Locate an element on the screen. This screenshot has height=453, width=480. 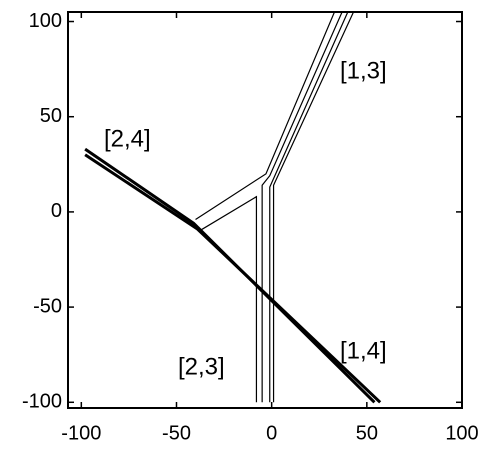
x-tick-label: 50 is located at coordinates (367, 433).